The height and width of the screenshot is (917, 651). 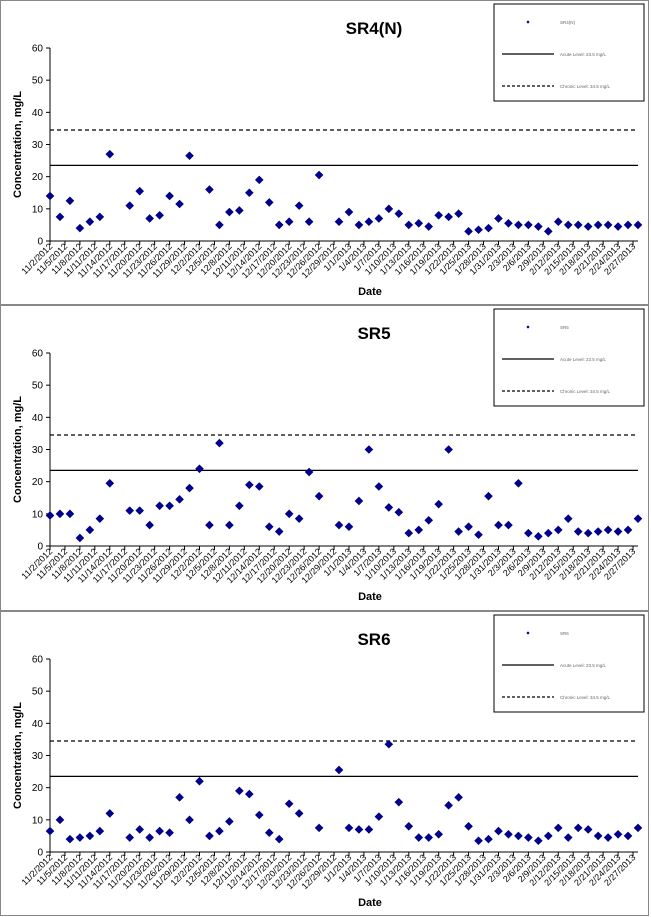 I want to click on y-tick-label: 50, so click(x=38, y=386).